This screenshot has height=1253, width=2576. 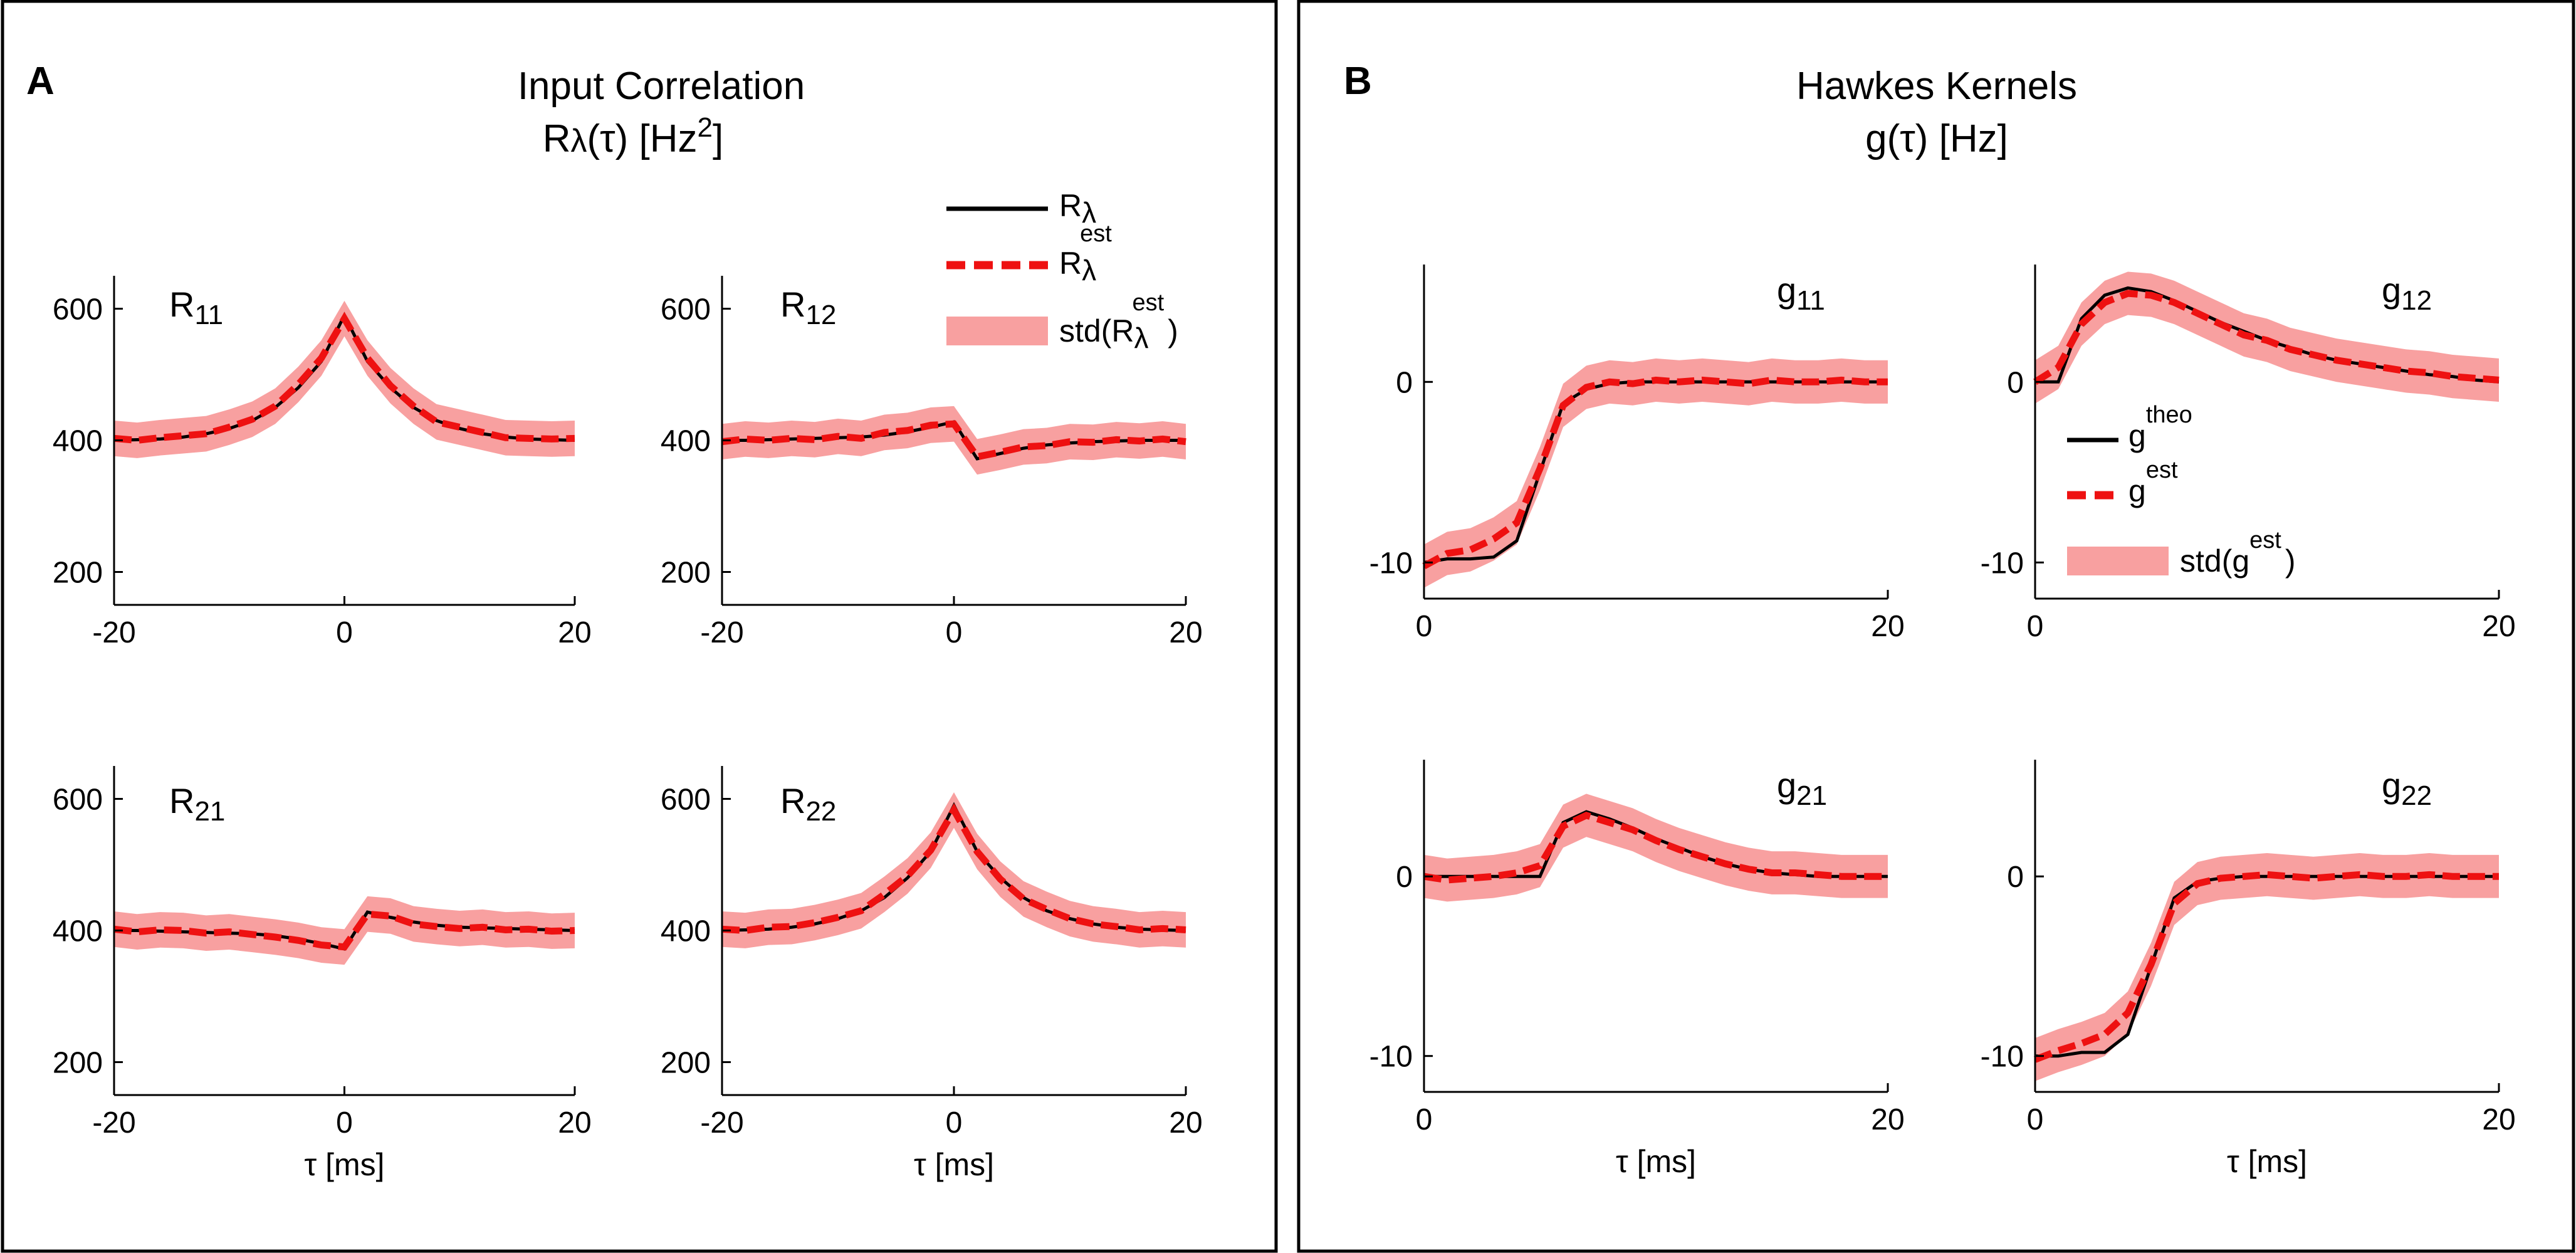 I want to click on legend-b-theory-label: gtheo, so click(x=2160, y=428).